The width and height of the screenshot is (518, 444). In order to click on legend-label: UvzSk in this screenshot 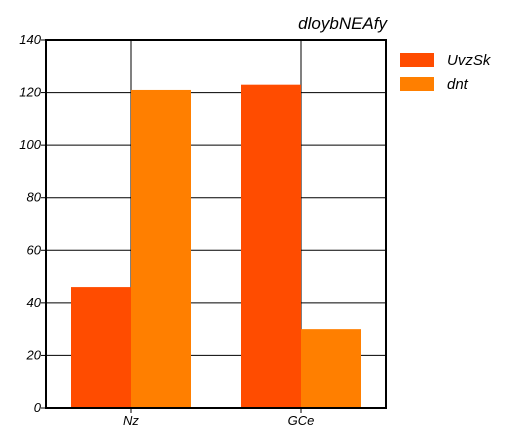, I will do `click(469, 60)`.